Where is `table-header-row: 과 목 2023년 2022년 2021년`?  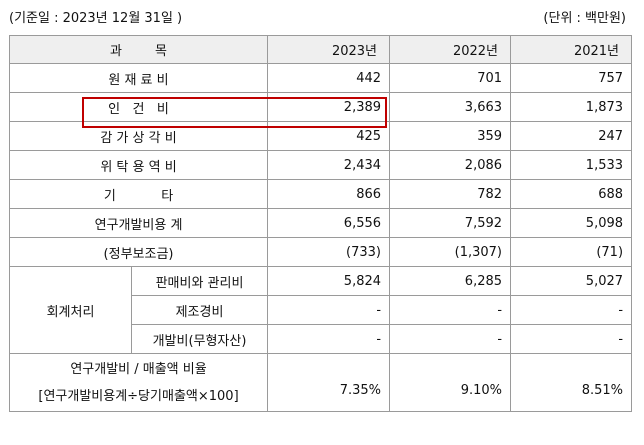 table-header-row: 과 목 2023년 2022년 2021년 is located at coordinates (320, 49).